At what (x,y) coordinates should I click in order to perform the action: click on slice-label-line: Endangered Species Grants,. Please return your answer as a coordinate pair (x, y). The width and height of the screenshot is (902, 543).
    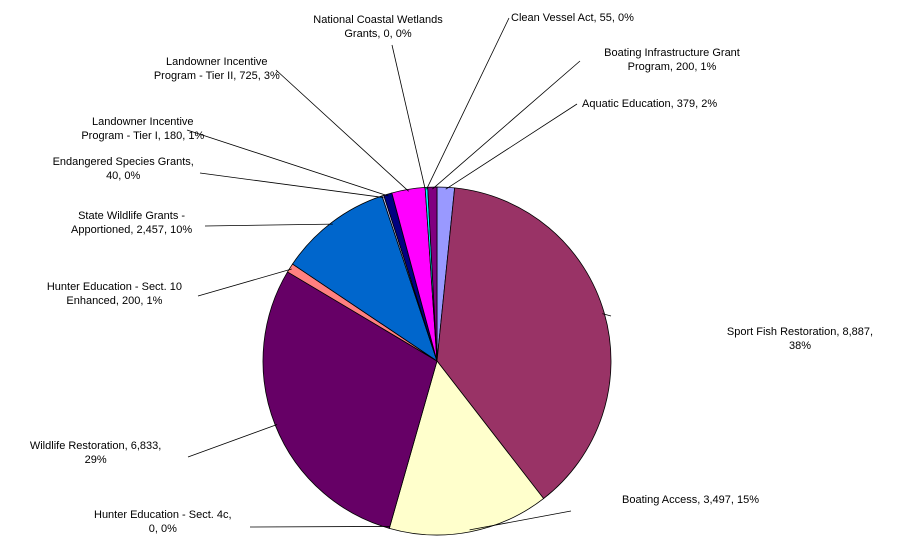
    Looking at the image, I should click on (123, 162).